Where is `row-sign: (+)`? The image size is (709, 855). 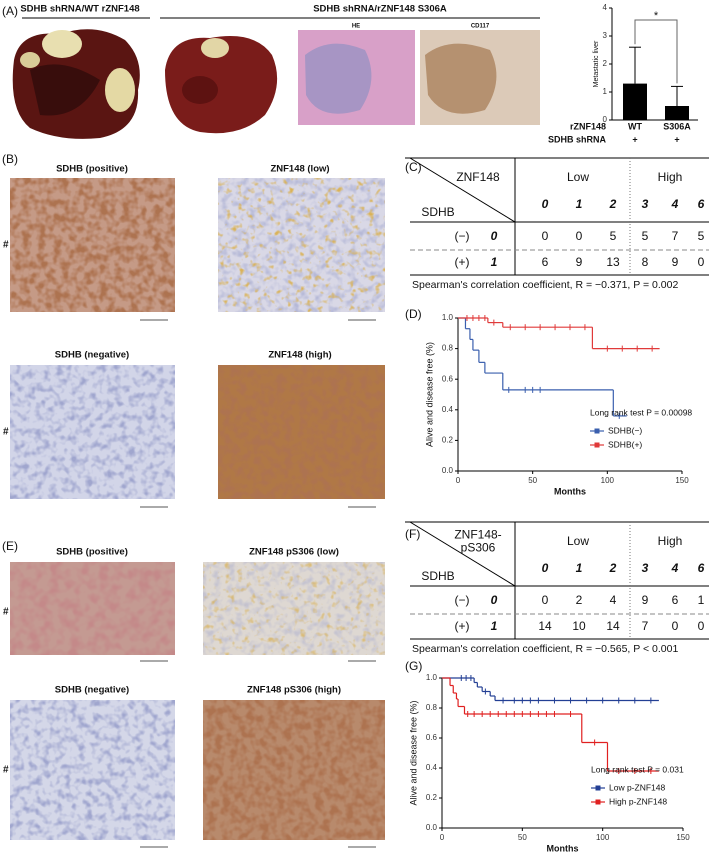 row-sign: (+) is located at coordinates (462, 626).